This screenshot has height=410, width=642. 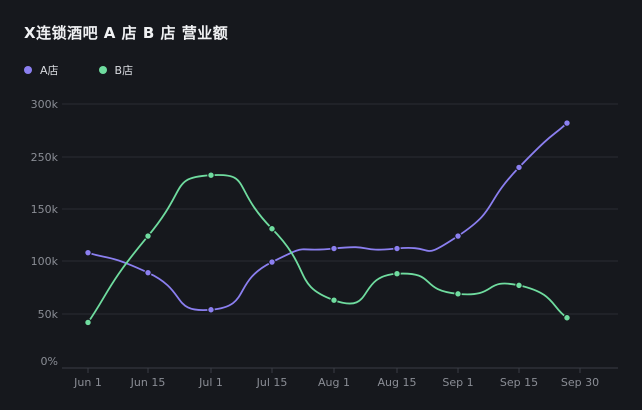 I want to click on y-tick-label: 0%, so click(x=49, y=361).